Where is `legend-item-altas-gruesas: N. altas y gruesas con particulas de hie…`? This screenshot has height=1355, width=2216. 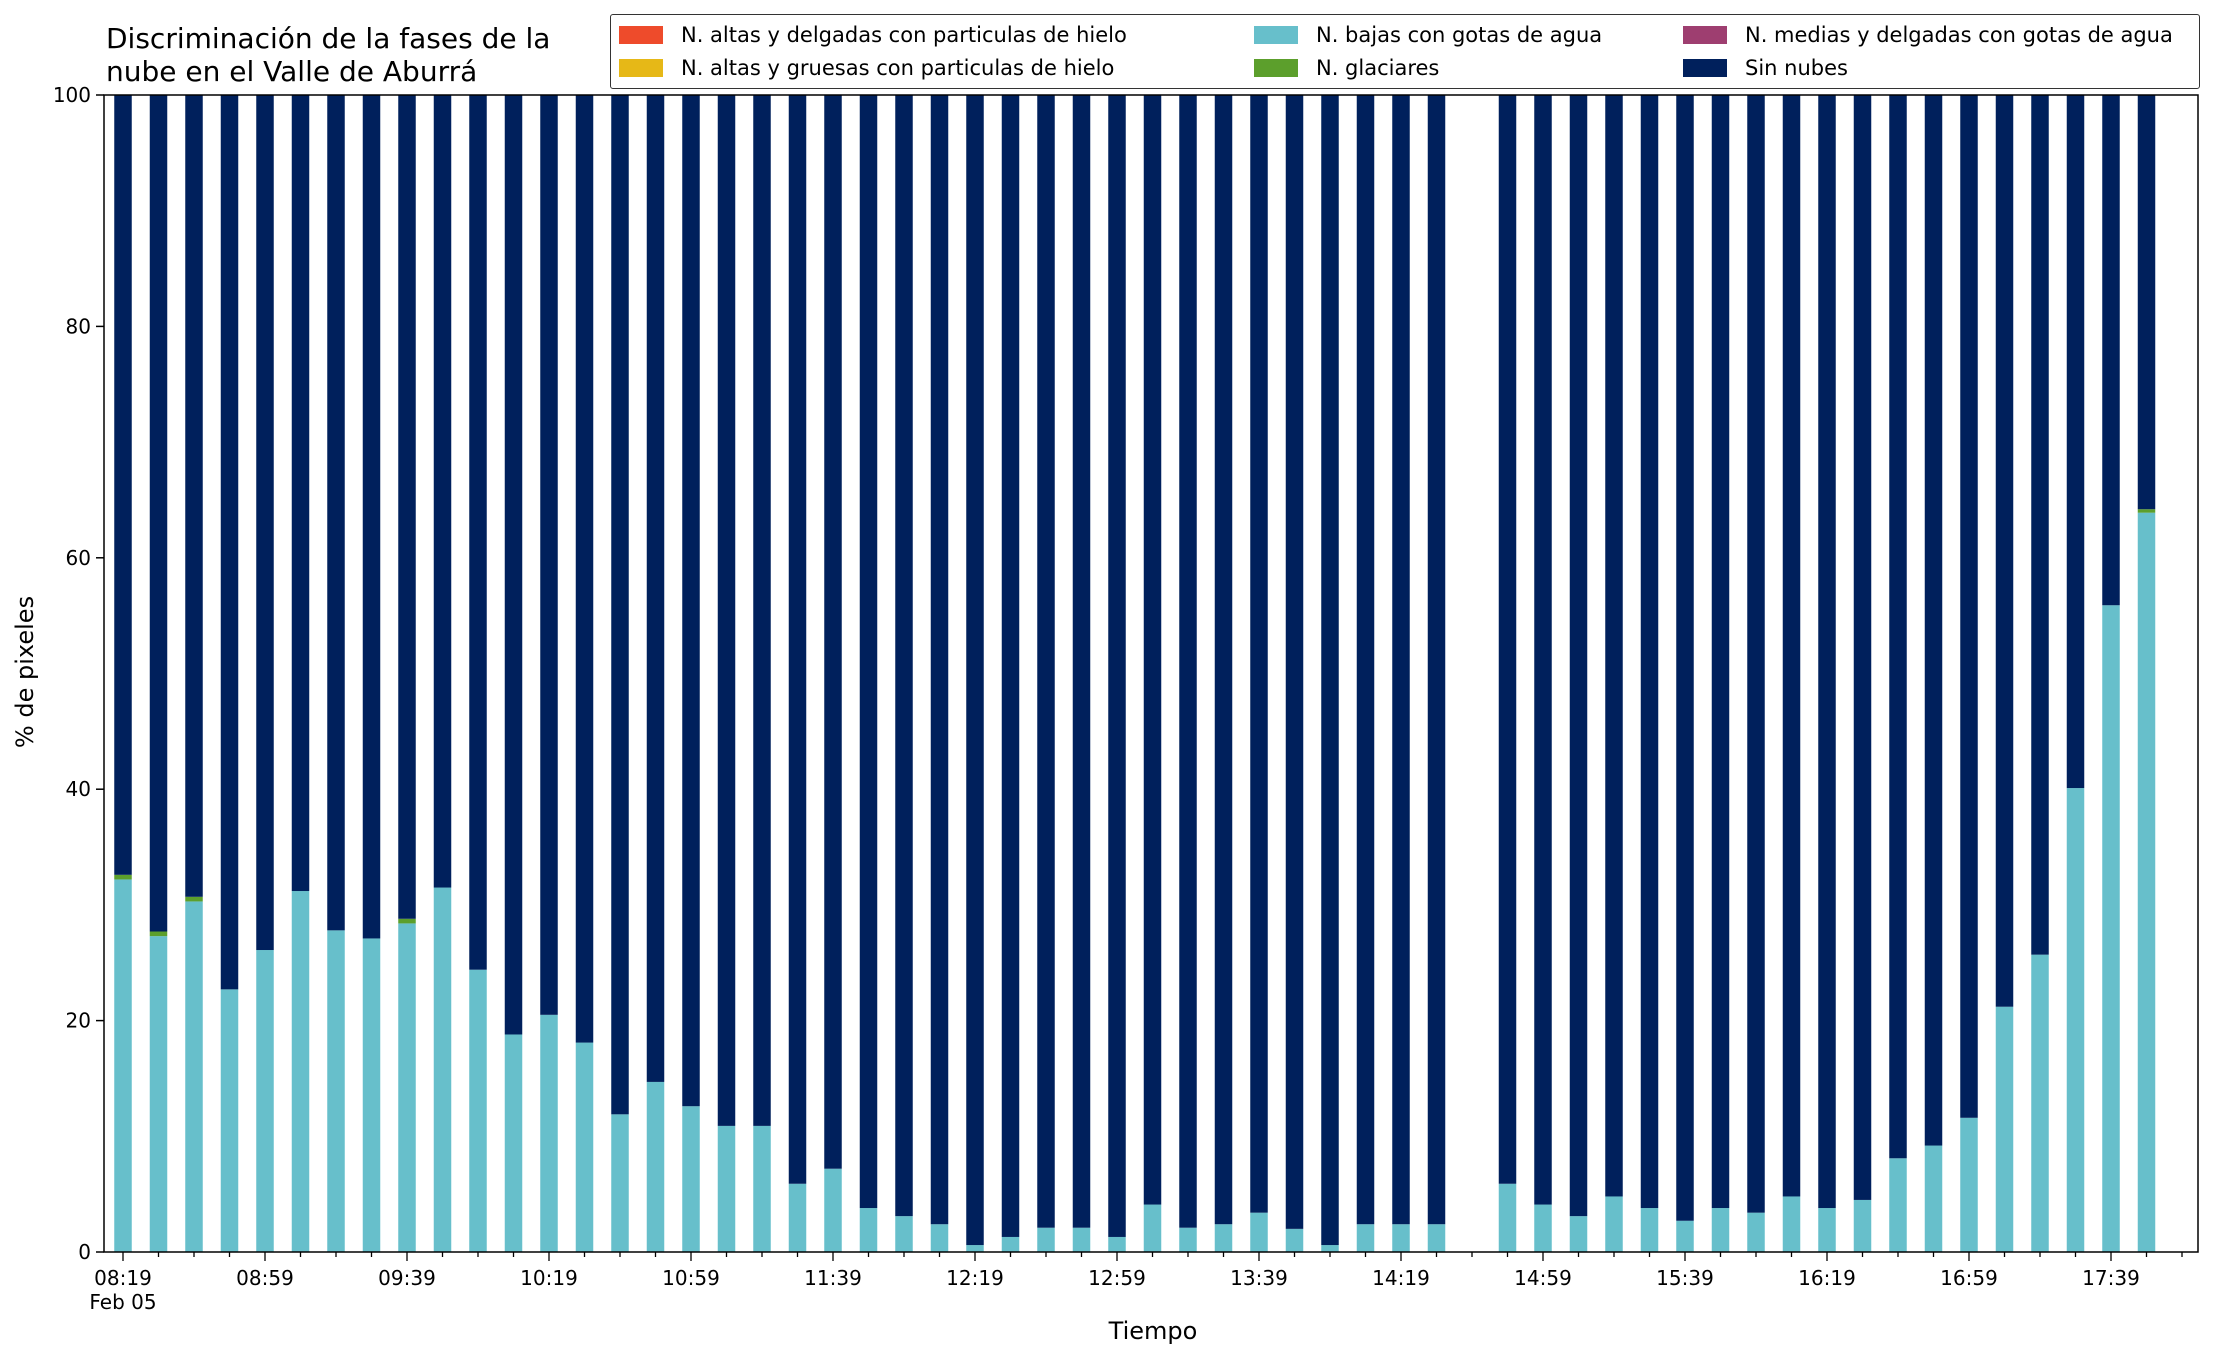
legend-item-altas-gruesas: N. altas y gruesas con particulas de hie… is located at coordinates (866, 68).